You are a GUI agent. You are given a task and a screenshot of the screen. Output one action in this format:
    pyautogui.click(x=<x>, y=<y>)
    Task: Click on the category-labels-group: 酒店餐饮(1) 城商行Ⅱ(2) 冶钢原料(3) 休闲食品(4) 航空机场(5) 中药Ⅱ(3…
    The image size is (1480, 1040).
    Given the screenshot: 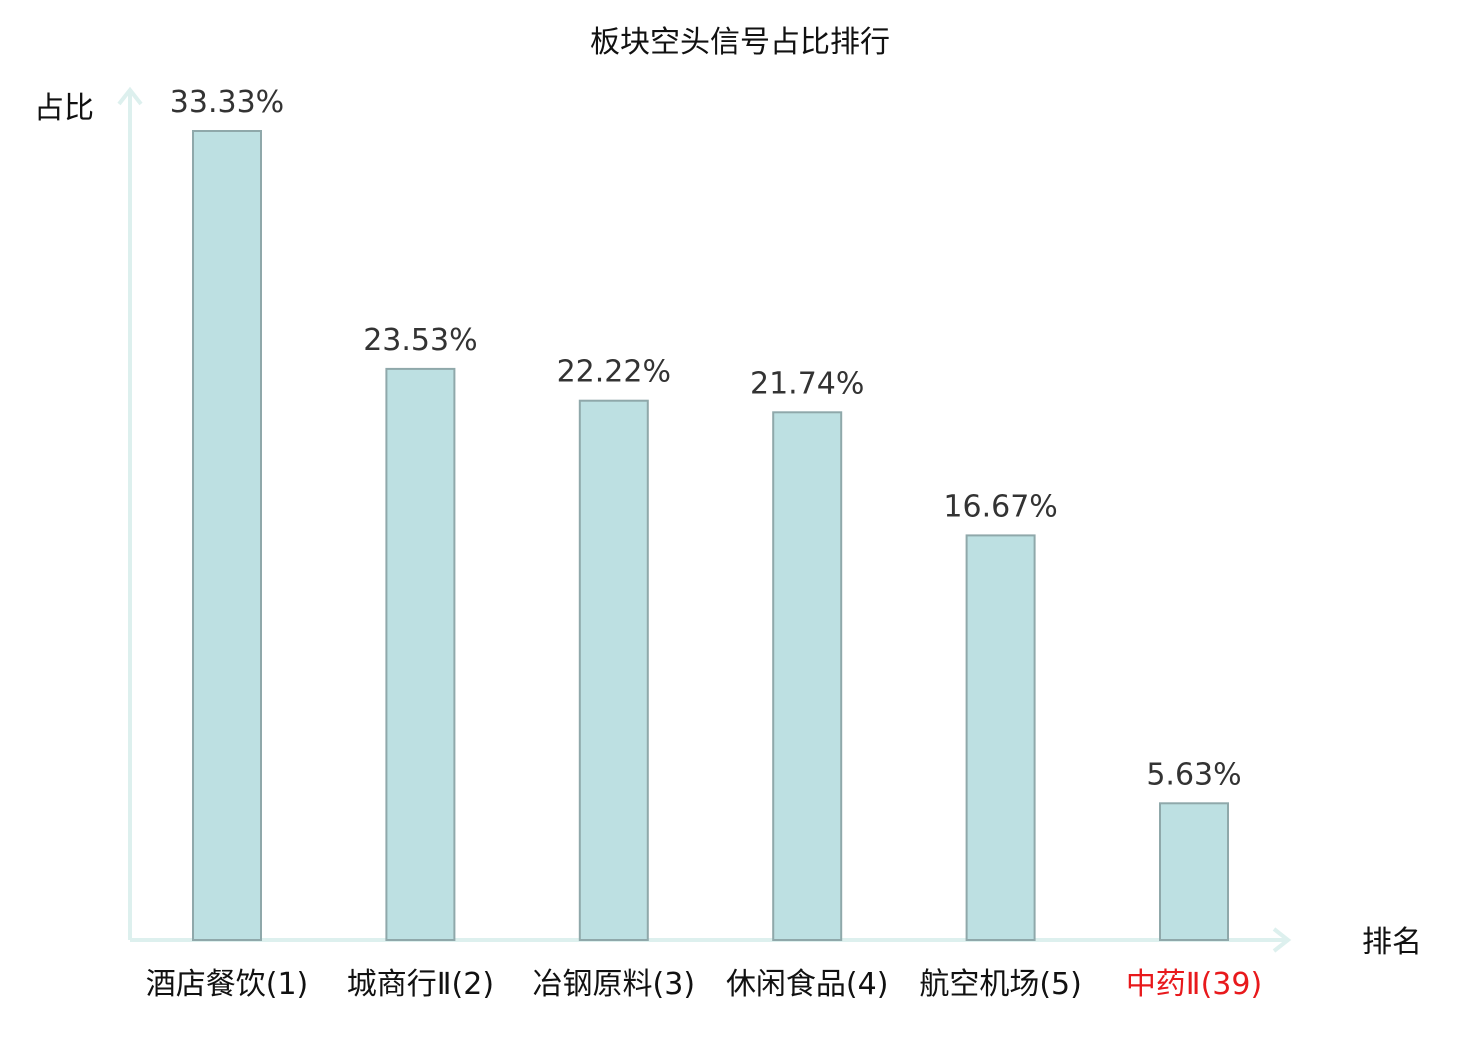 What is the action you would take?
    pyautogui.click(x=704, y=984)
    